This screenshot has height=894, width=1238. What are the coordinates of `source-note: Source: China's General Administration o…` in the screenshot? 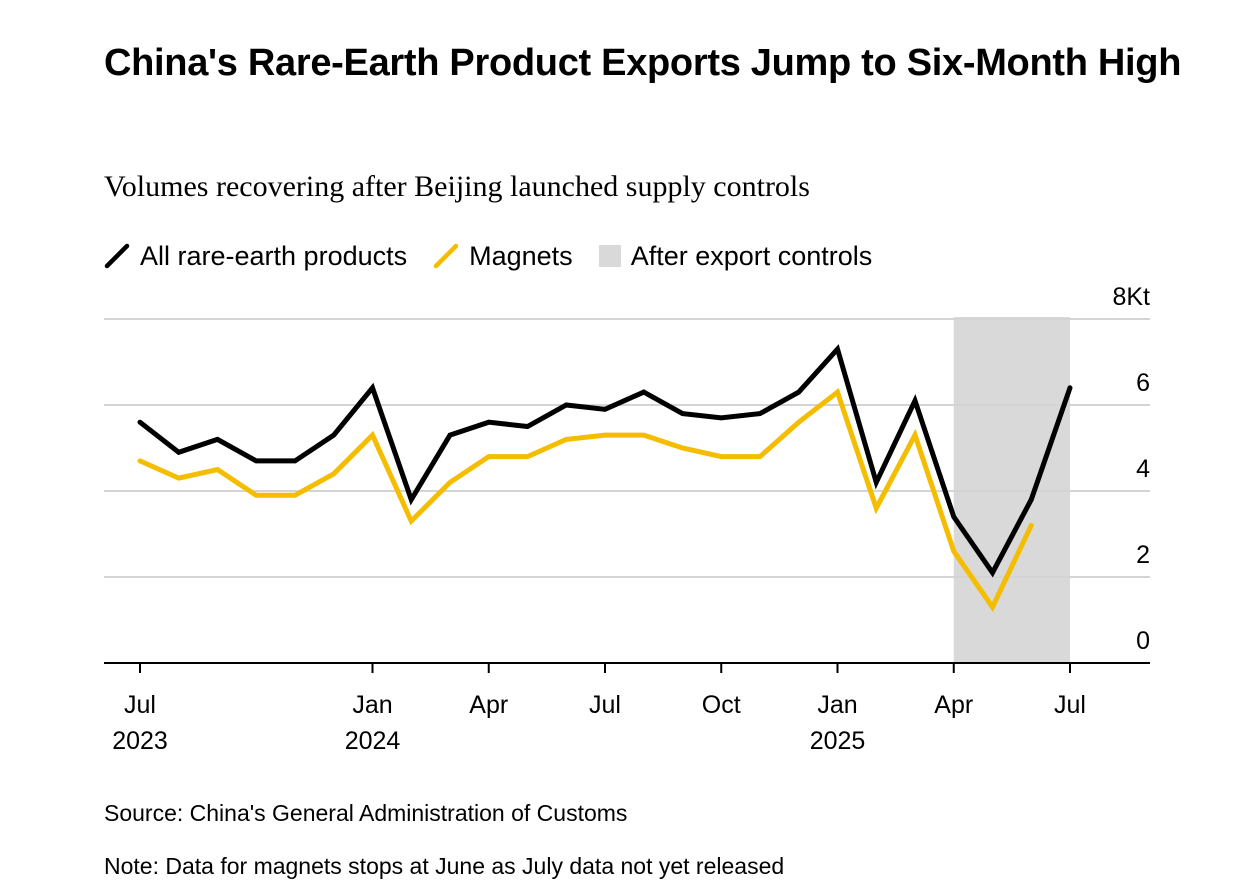 It's located at (366, 813).